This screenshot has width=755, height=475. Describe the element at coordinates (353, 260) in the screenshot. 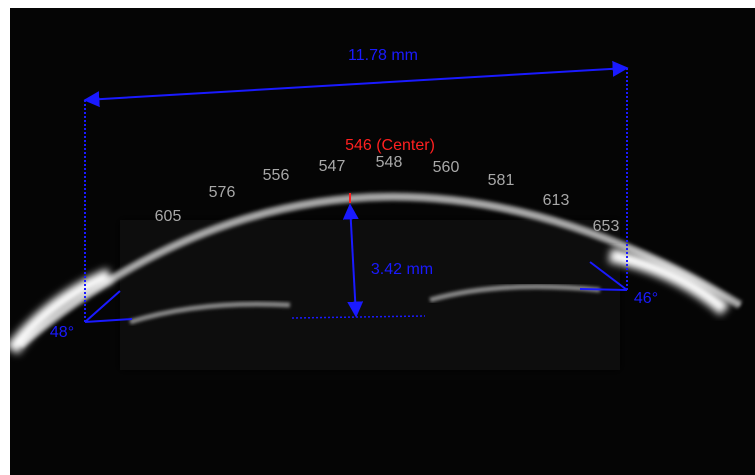

I see `depth-arrow` at that location.